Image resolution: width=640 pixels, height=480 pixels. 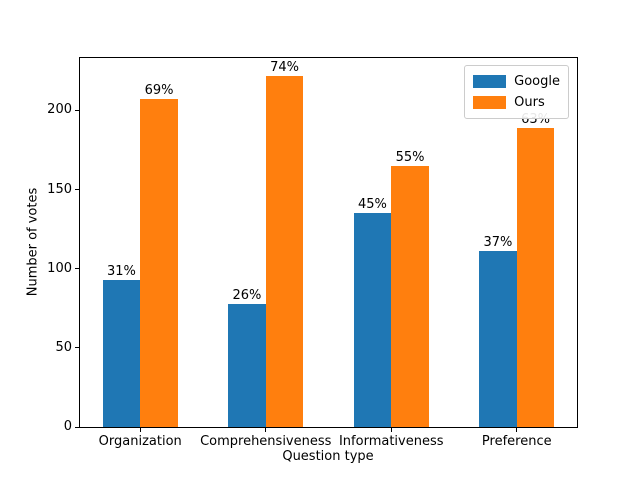 I want to click on bar-value-label: 55%, so click(x=410, y=157).